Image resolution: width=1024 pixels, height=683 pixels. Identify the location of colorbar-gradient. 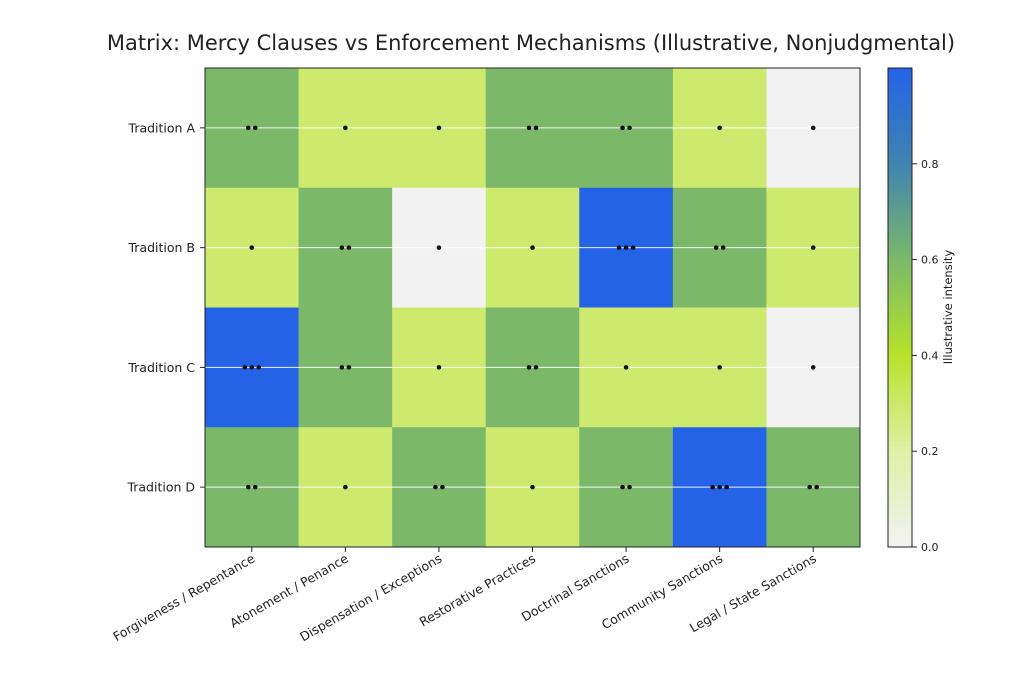
(900, 307).